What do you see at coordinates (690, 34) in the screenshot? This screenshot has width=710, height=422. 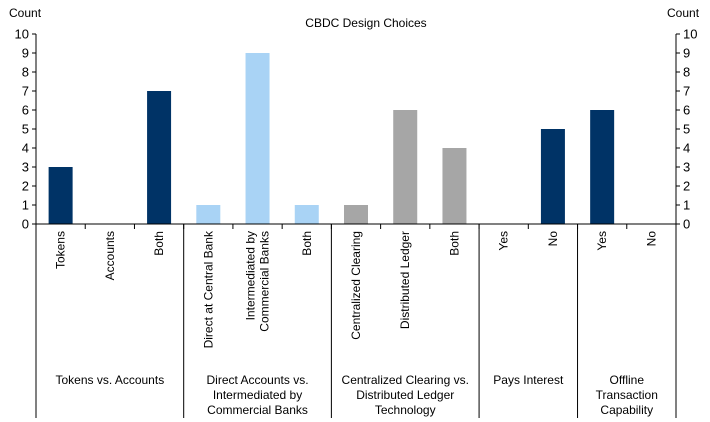 I see `y-tick-label-right: 10` at bounding box center [690, 34].